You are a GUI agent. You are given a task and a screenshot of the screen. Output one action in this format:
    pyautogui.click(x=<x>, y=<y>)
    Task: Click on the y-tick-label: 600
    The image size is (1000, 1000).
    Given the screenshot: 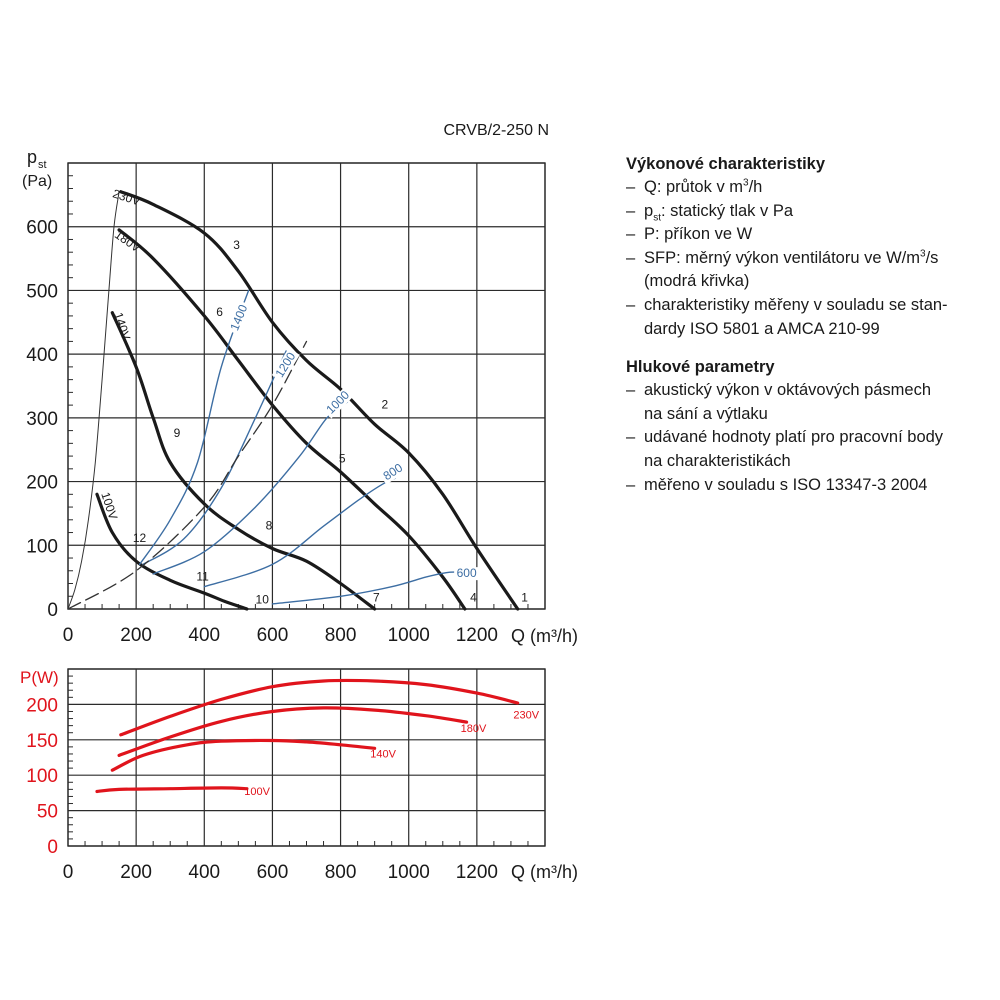 What is the action you would take?
    pyautogui.click(x=42, y=228)
    